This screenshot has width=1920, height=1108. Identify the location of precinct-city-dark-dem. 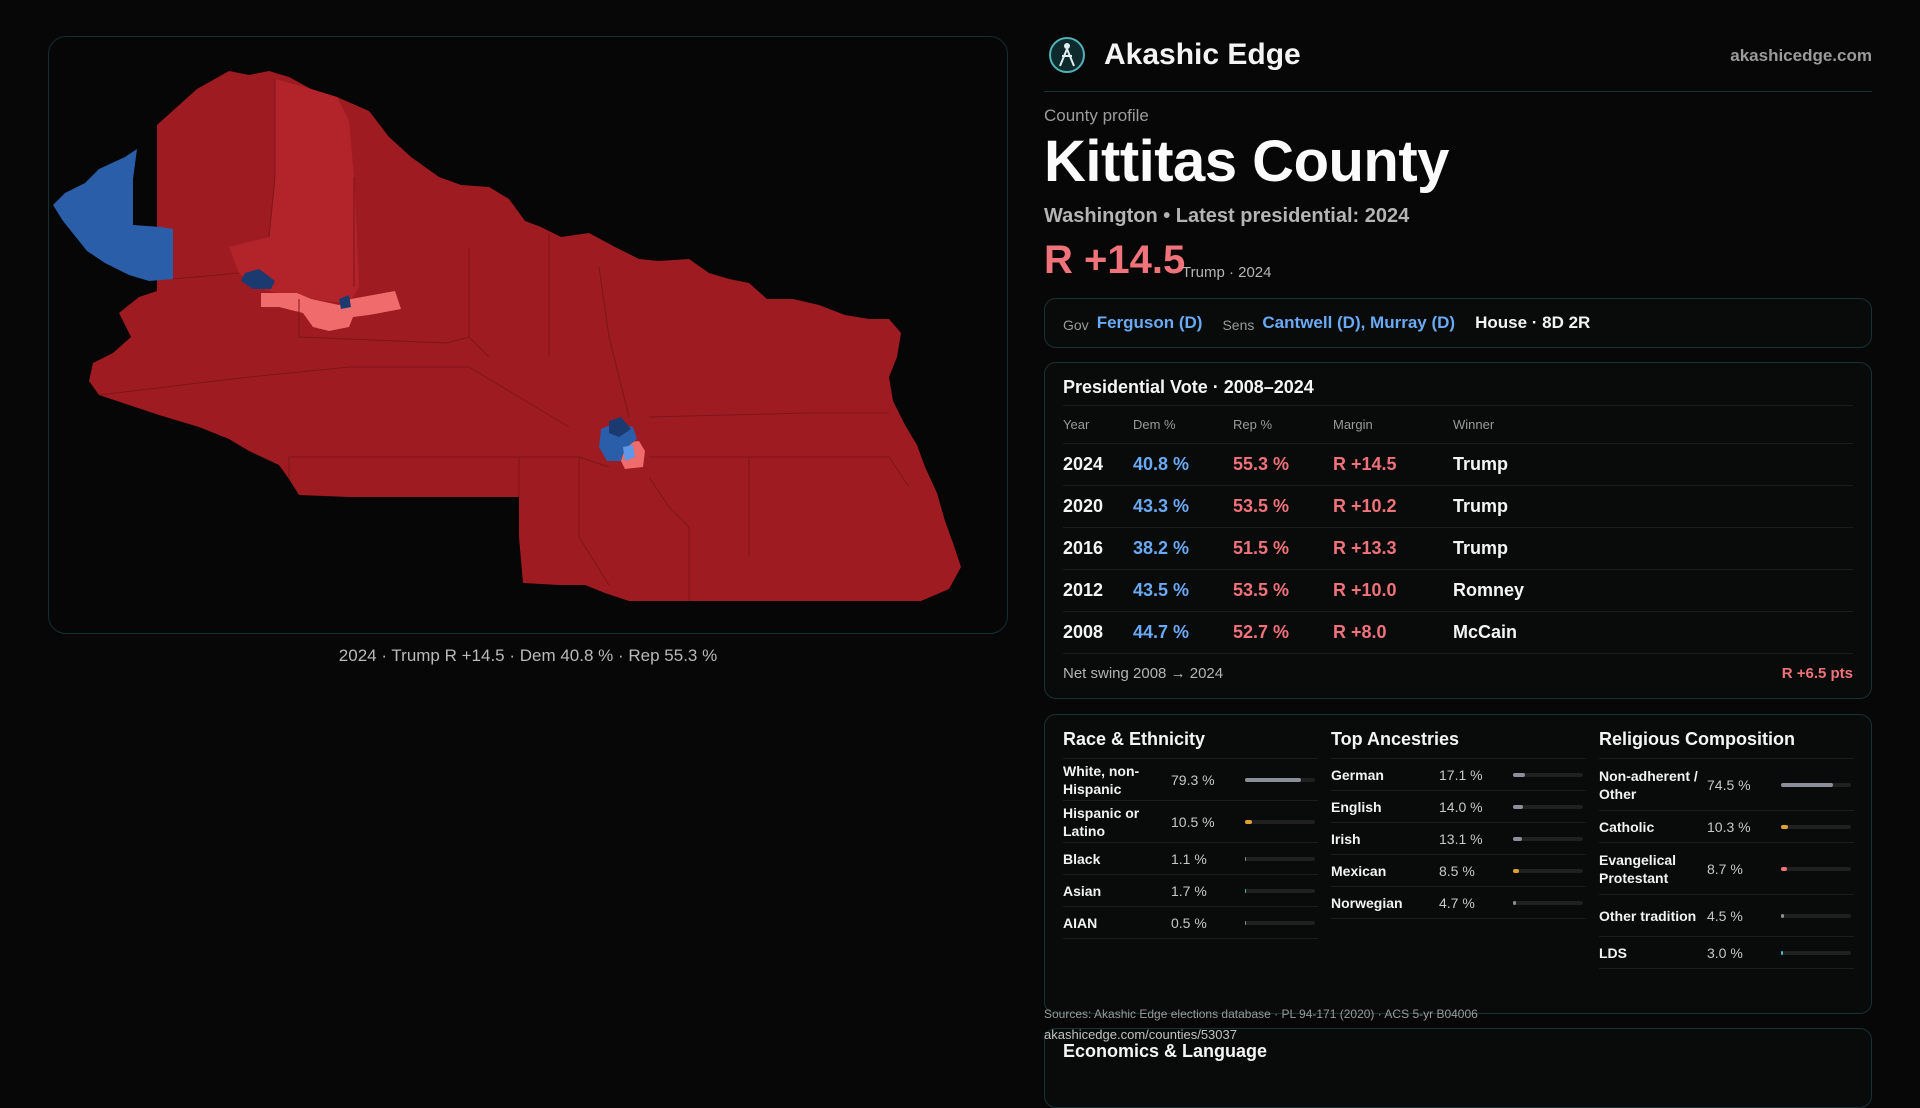
(620, 427).